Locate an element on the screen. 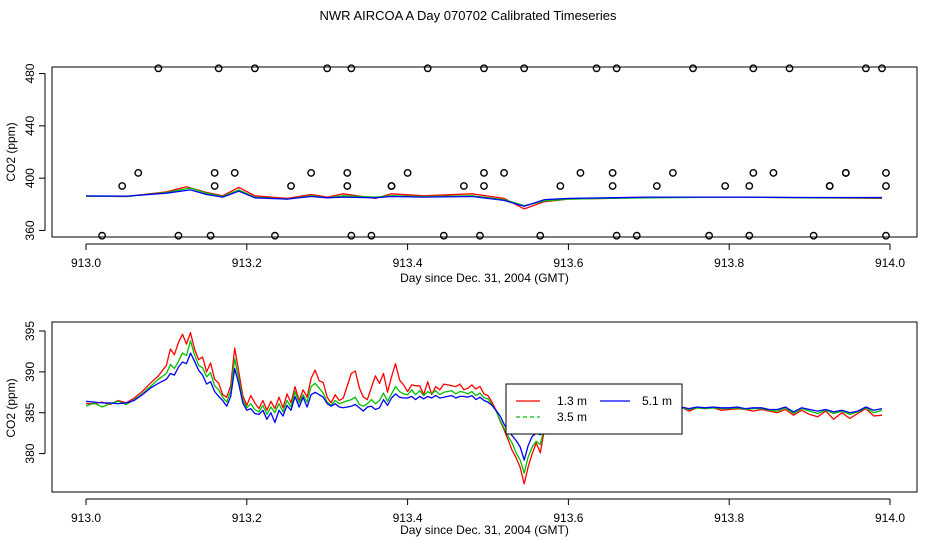  y-tick-label-top: 360 is located at coordinates (30, 230).